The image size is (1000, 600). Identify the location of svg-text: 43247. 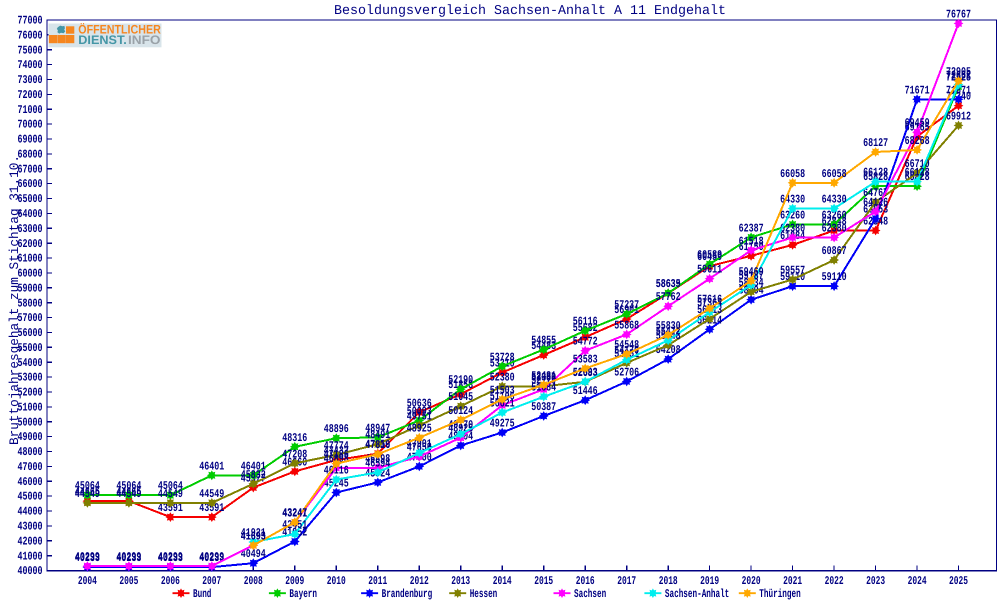
(294, 513).